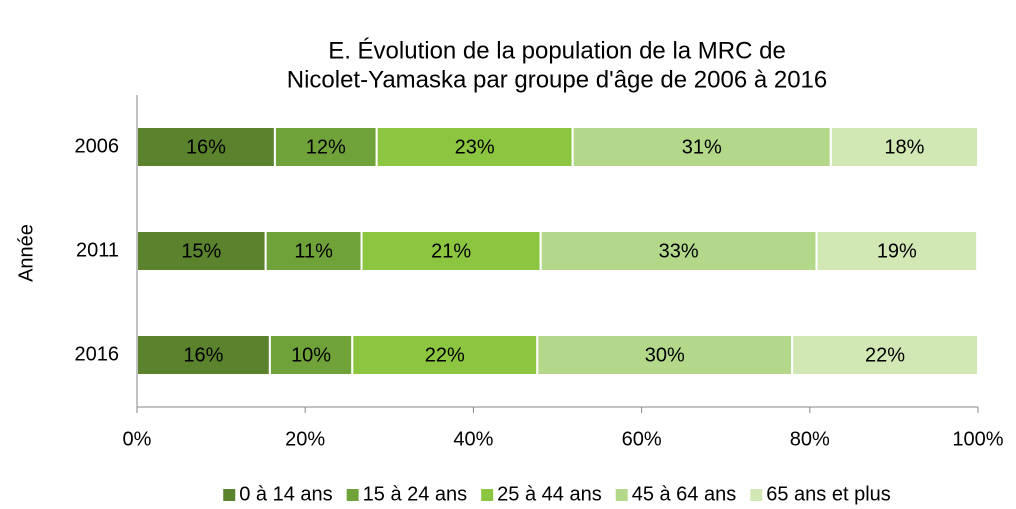  What do you see at coordinates (549, 494) in the screenshot?
I see `legend-label: 25 à 44 ans` at bounding box center [549, 494].